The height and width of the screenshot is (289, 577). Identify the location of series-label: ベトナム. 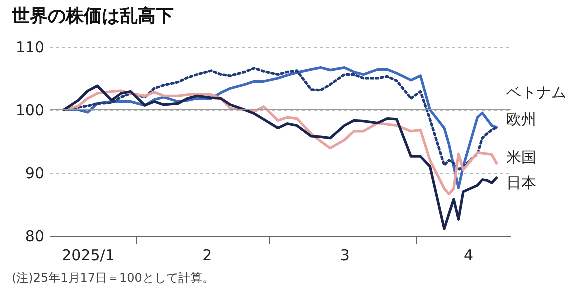
(536, 93).